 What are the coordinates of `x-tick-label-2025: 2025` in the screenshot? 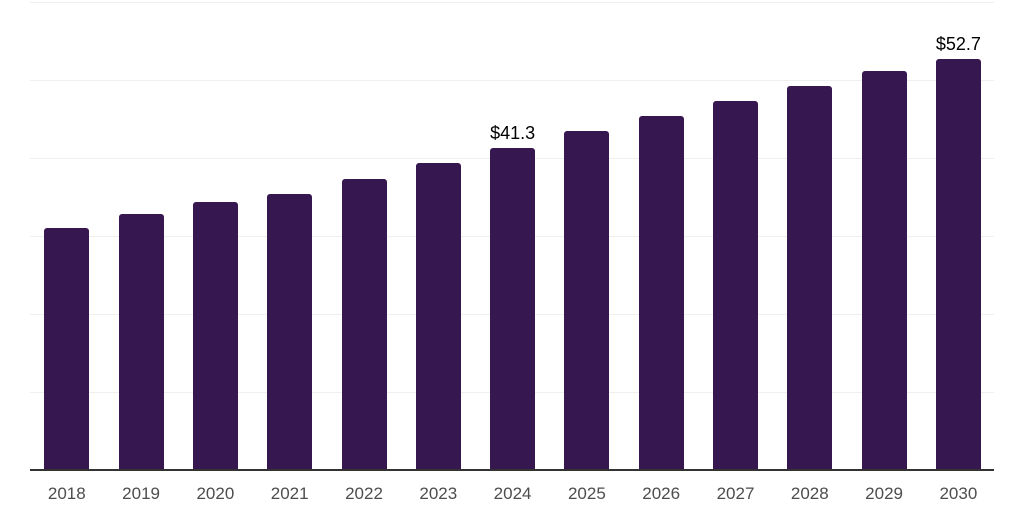 It's located at (586, 493).